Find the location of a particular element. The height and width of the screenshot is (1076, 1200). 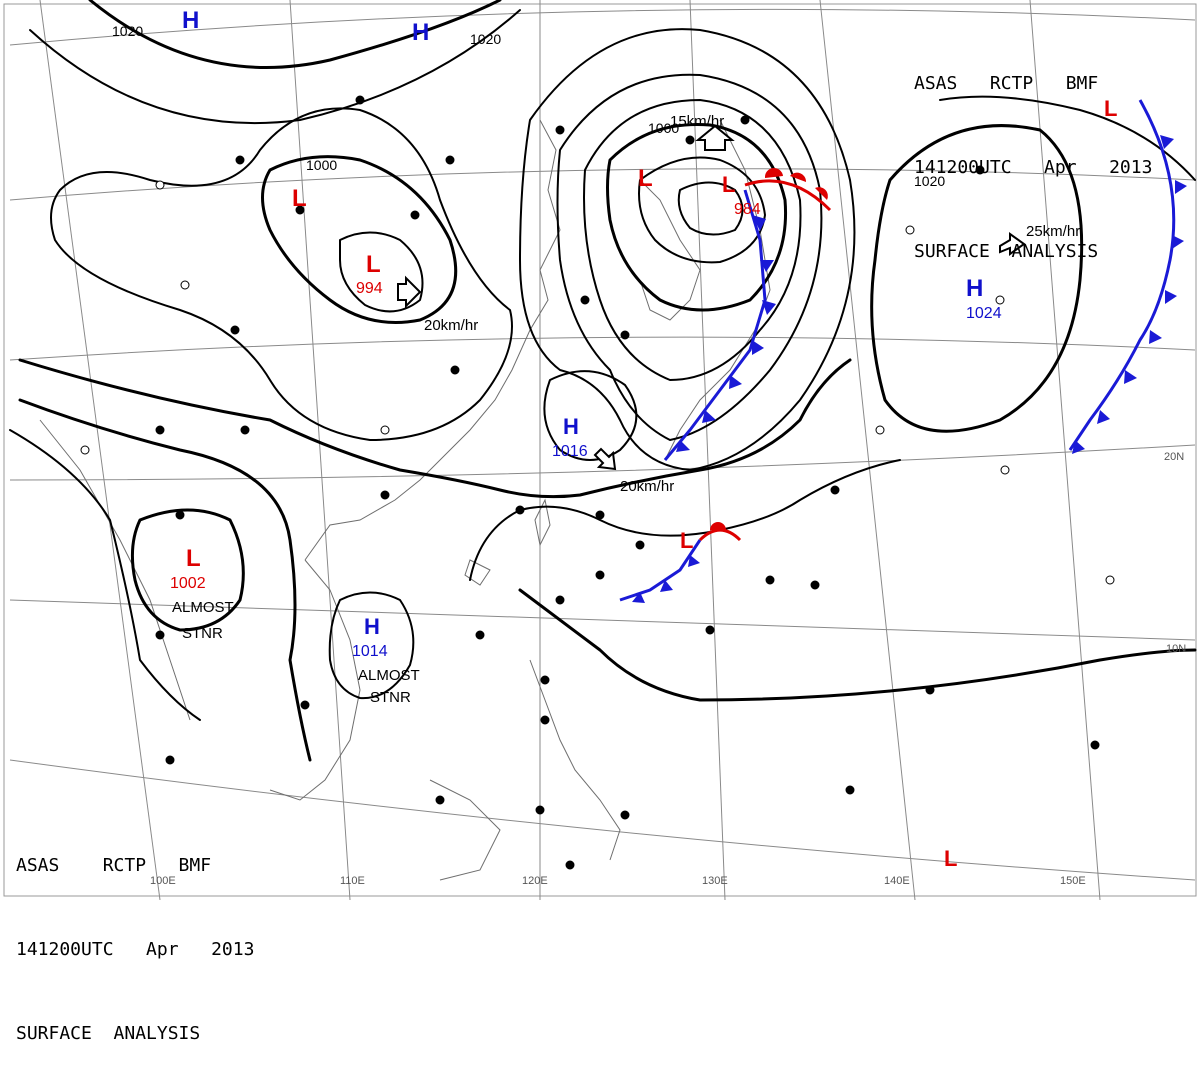

coast-india is located at coordinates (115, 570).